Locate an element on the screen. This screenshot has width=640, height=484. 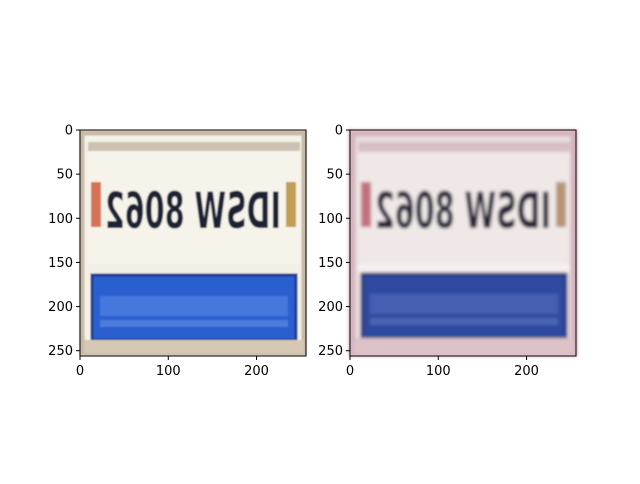
plate-text-right: IDSW 8062 is located at coordinates (463, 211).